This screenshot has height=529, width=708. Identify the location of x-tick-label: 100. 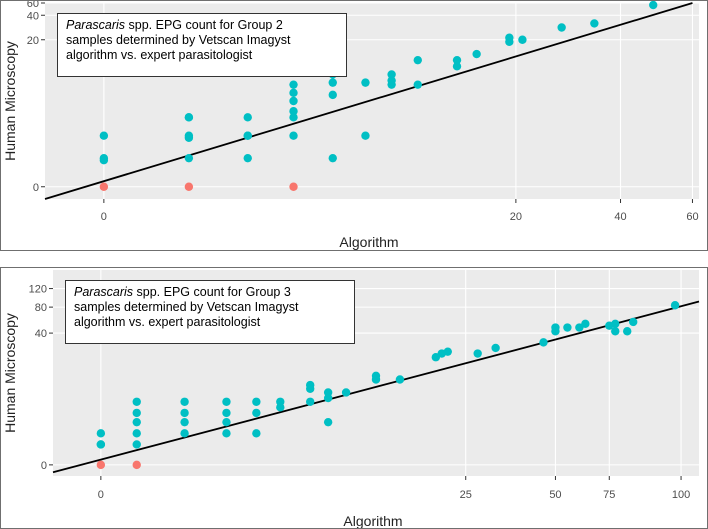
(681, 495).